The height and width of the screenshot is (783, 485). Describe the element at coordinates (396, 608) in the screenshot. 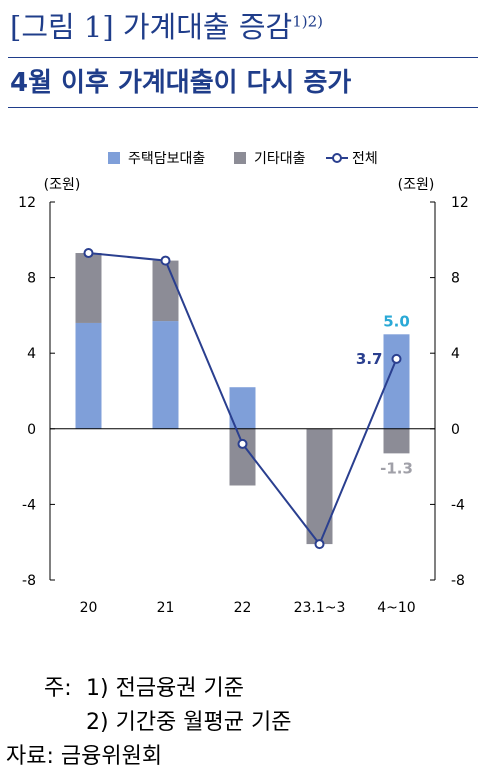

I see `x-tick-label: 4~10` at that location.